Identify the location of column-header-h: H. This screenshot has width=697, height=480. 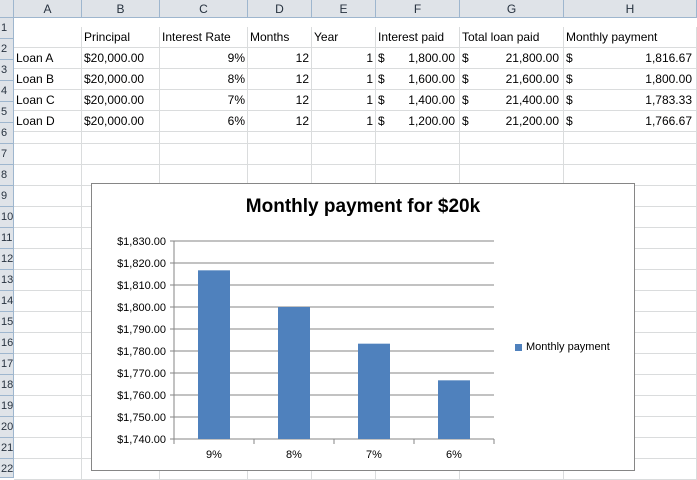
(630, 9).